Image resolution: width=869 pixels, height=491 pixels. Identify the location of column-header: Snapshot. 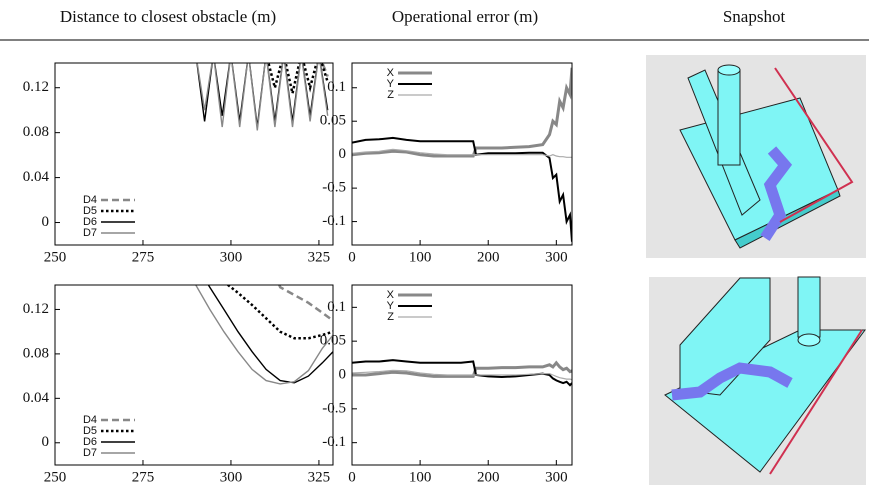
(754, 16).